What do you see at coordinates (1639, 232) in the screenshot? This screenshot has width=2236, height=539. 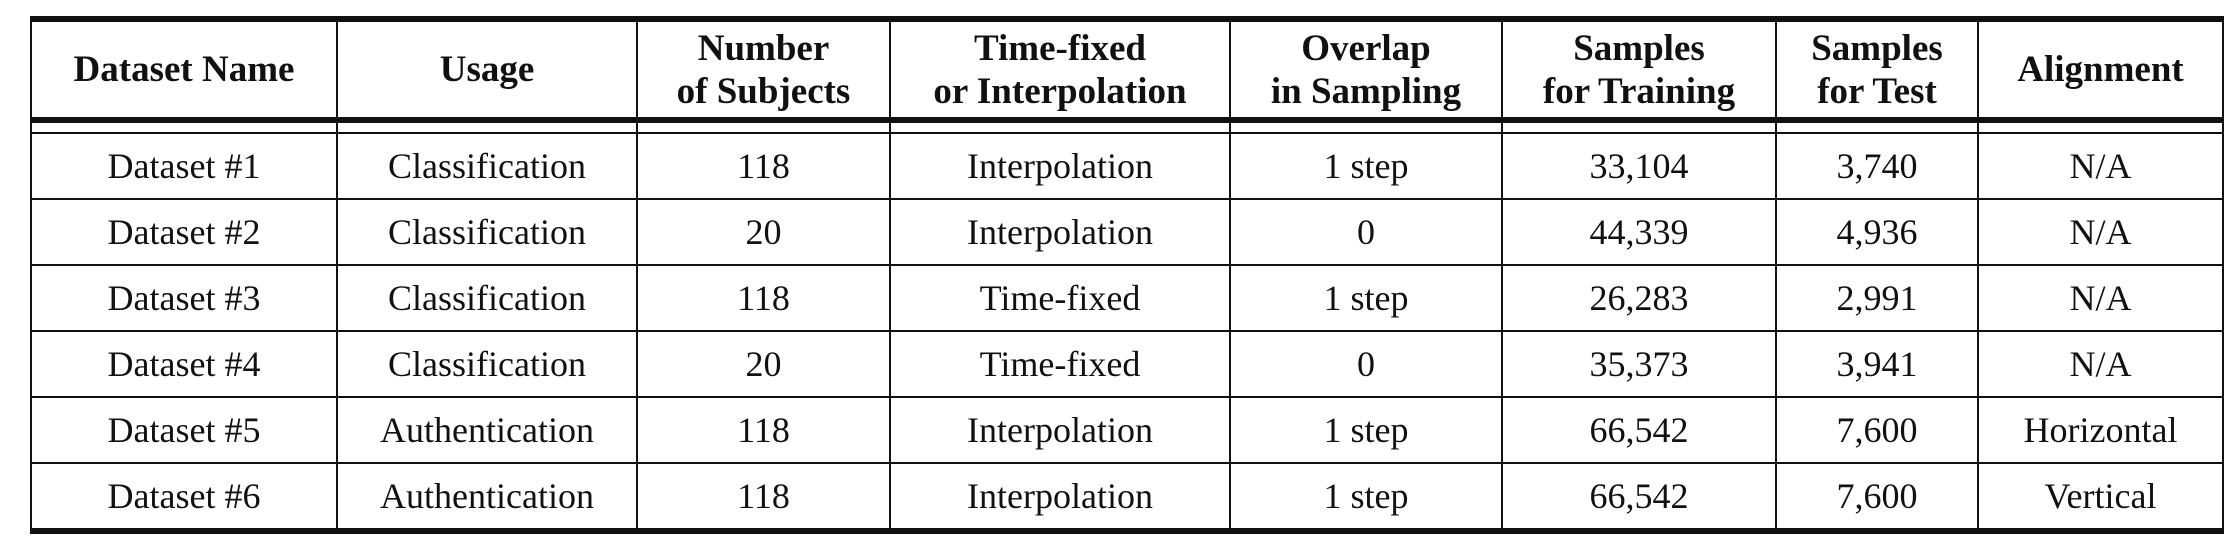 I see `cell-samples-for-training: 44,339` at bounding box center [1639, 232].